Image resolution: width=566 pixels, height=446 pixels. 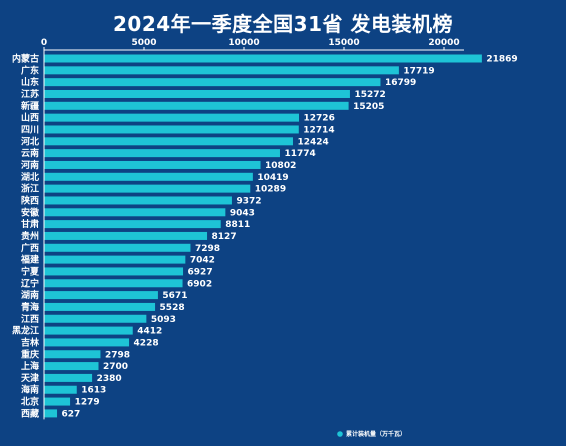 I want to click on category-label: 贵州, so click(x=30, y=236).